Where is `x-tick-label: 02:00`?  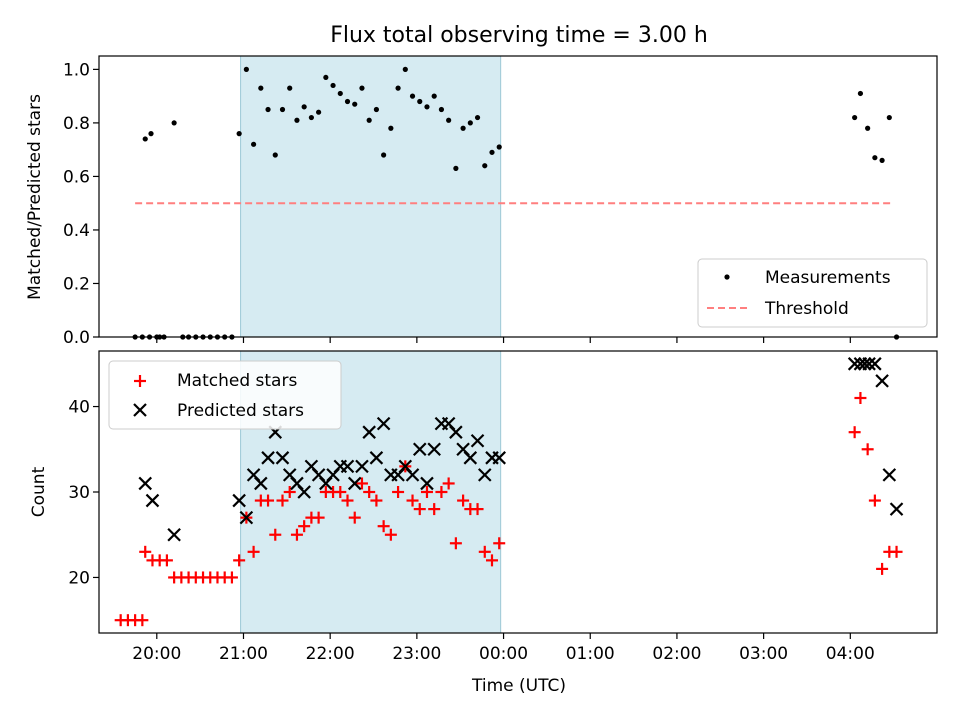 x-tick-label: 02:00 is located at coordinates (676, 654).